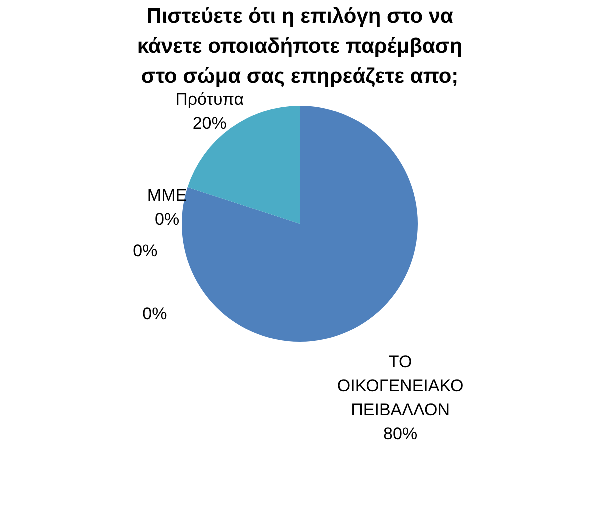 This screenshot has height=525, width=609. Describe the element at coordinates (300, 46) in the screenshot. I see `chart-title: Πιστεύετε ότι η επιλόγη στο να κάνετε οποιαδήποτε παρέμβαση στο σώμα σας επηρεάζετε απο;` at that location.